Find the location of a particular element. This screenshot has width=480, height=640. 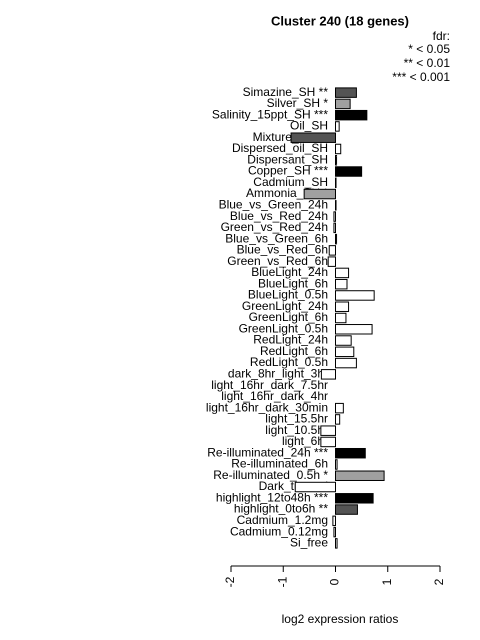

y-tick-label: Green_vs_Red_6h is located at coordinates (277, 261).